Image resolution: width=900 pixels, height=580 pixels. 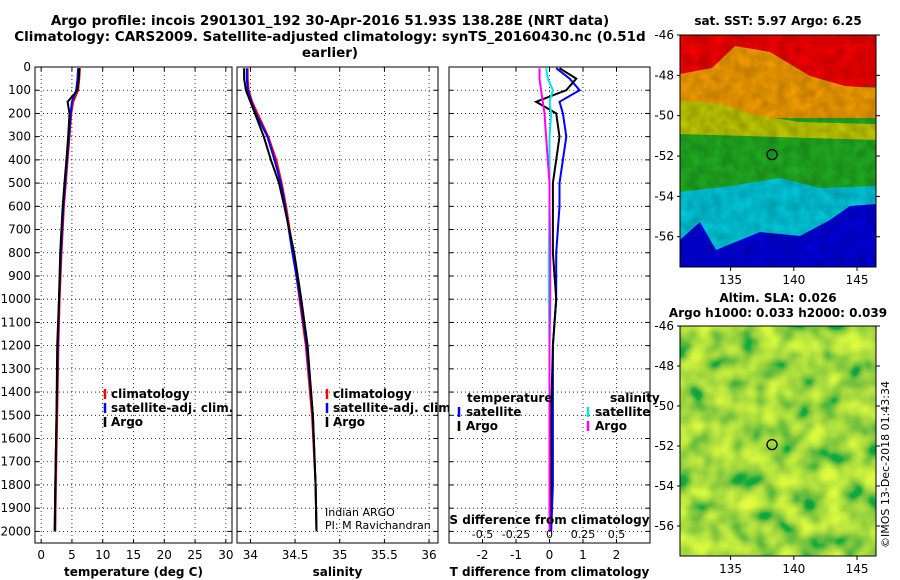 I want to click on x-tick-label: -2, so click(x=483, y=555).